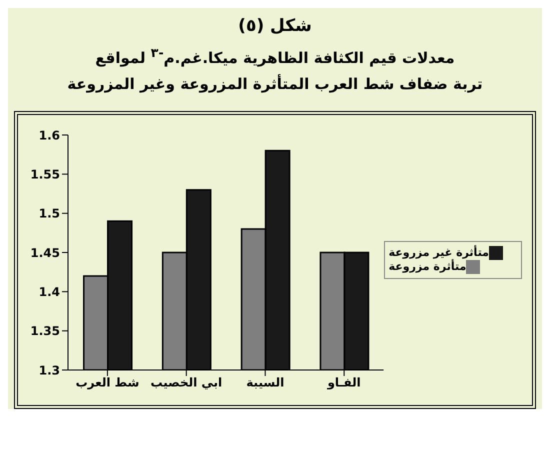 This screenshot has height=450, width=550. What do you see at coordinates (186, 383) in the screenshot?
I see `x-tick-label: ابي الخصيب` at bounding box center [186, 383].